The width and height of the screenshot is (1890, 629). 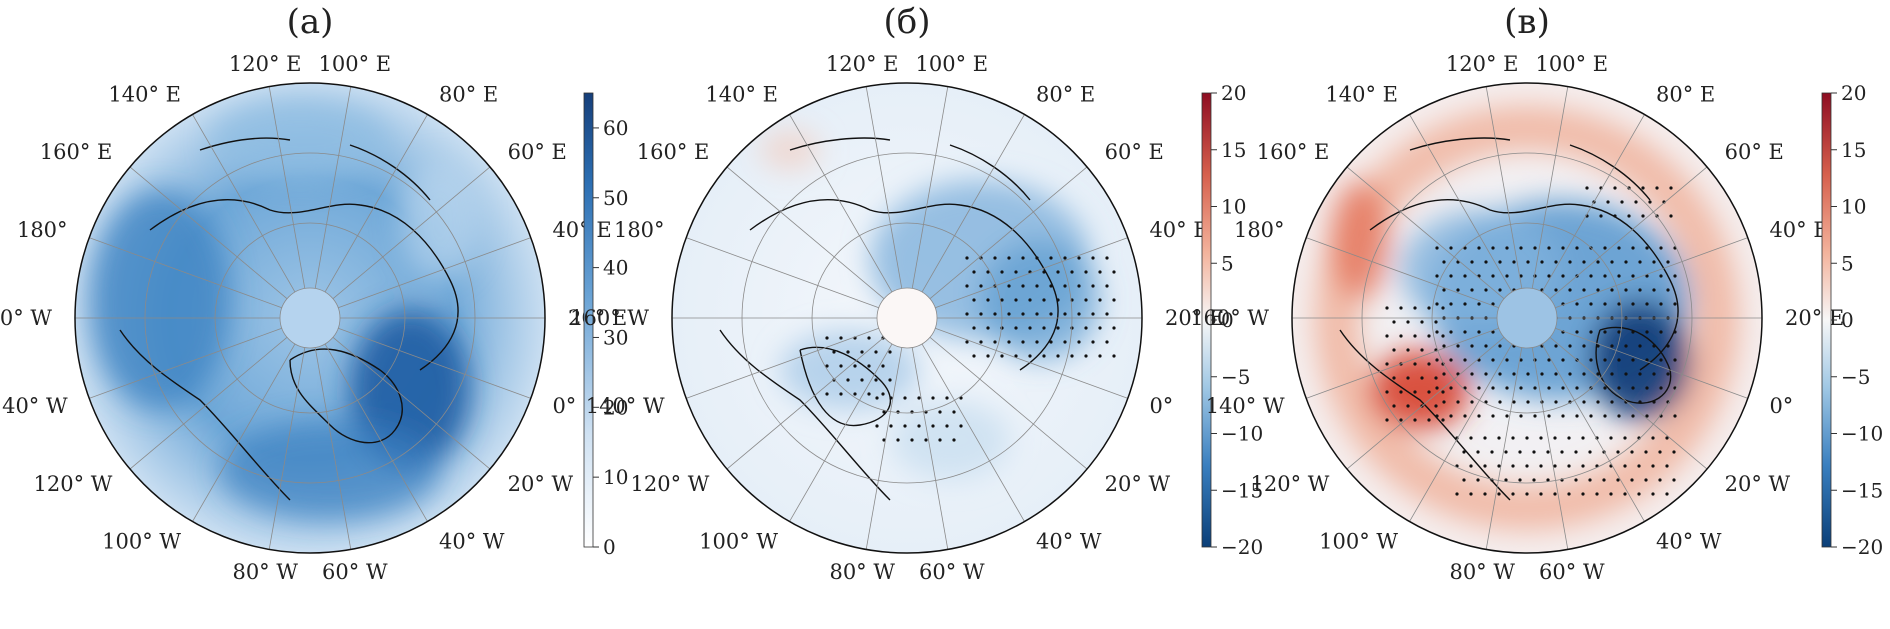 I want to click on coastlines-b, so click(x=889, y=319).